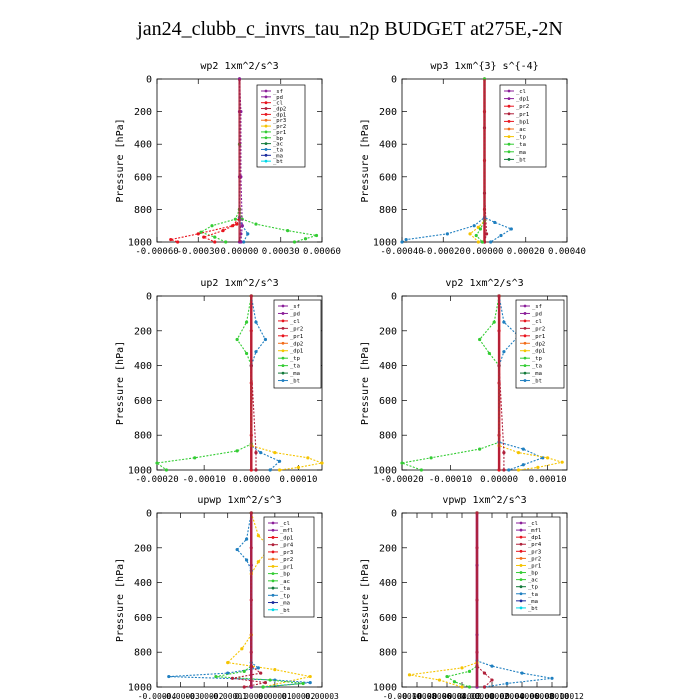  Describe the element at coordinates (492, 696) in the screenshot. I see `x-tick-label: 0.00002` at that location.